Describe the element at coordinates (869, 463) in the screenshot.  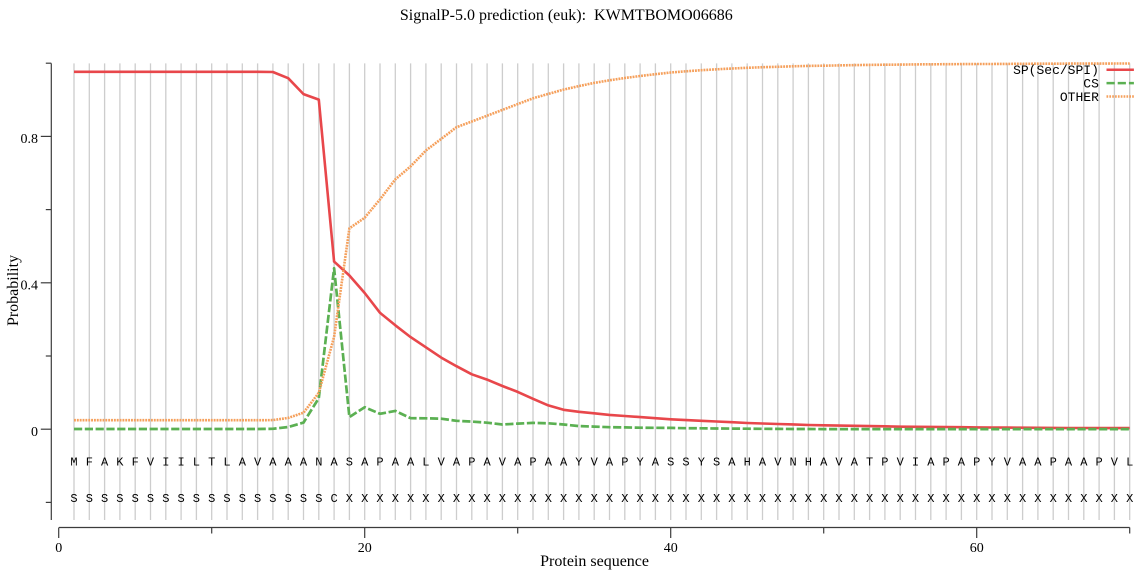
I see `svg-text: T` at that location.